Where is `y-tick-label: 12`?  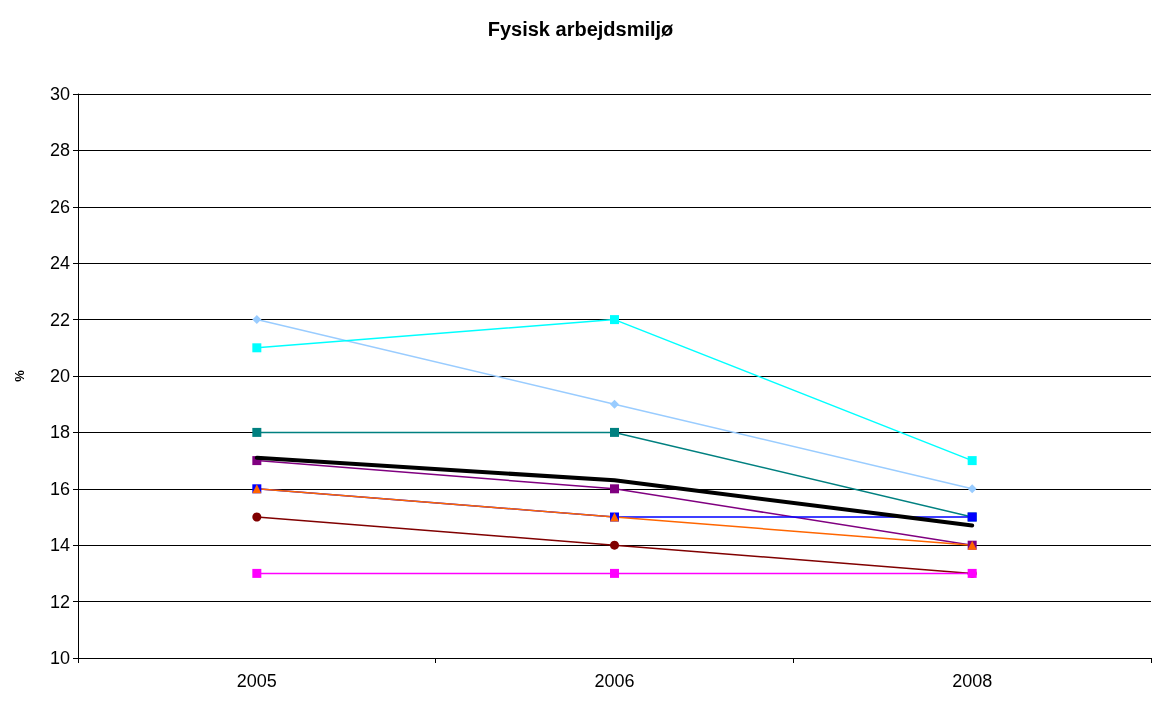
y-tick-label: 12 is located at coordinates (59, 601).